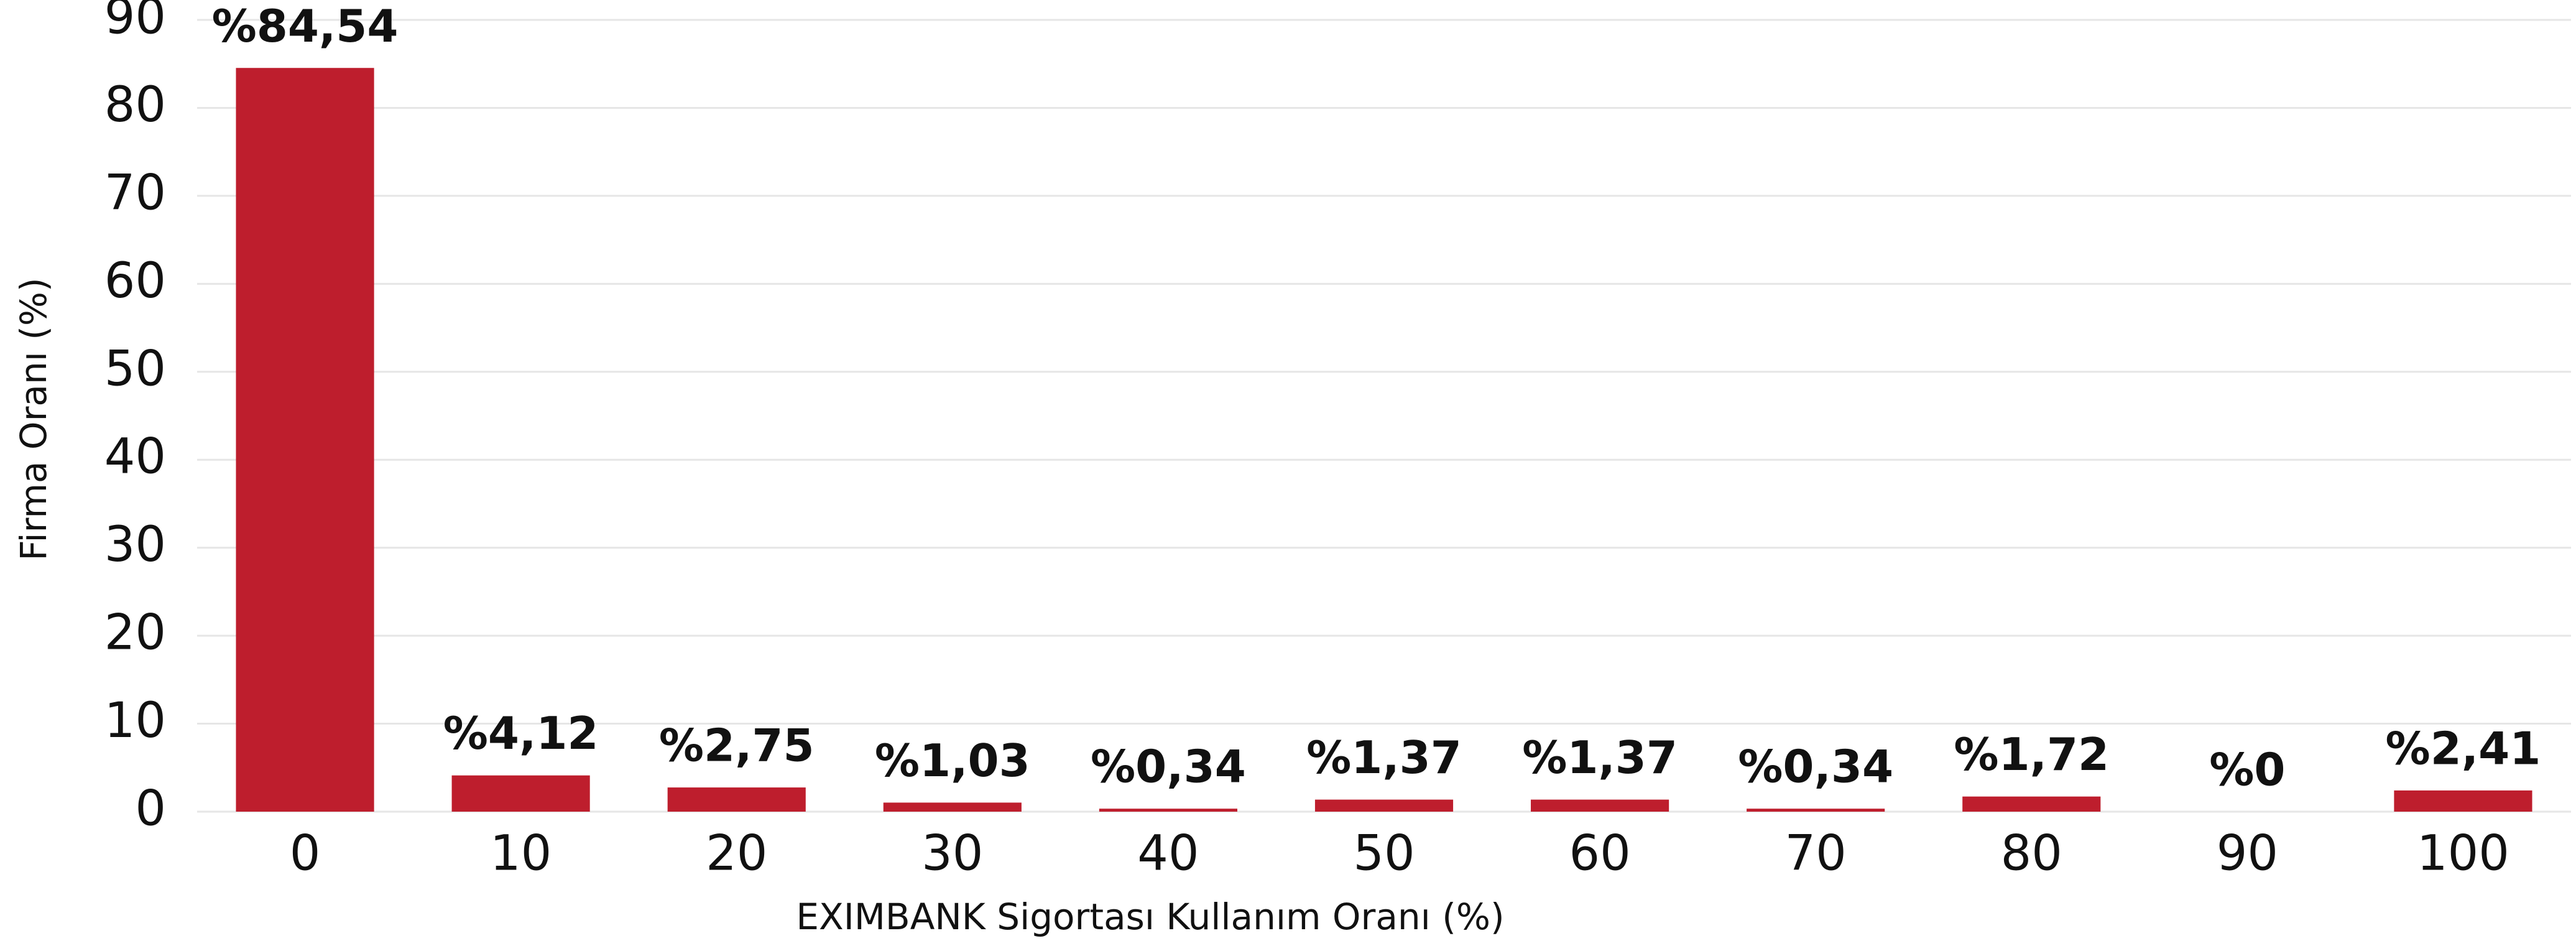 This screenshot has width=2576, height=946. Describe the element at coordinates (952, 853) in the screenshot. I see `x-tick-label: 30` at that location.